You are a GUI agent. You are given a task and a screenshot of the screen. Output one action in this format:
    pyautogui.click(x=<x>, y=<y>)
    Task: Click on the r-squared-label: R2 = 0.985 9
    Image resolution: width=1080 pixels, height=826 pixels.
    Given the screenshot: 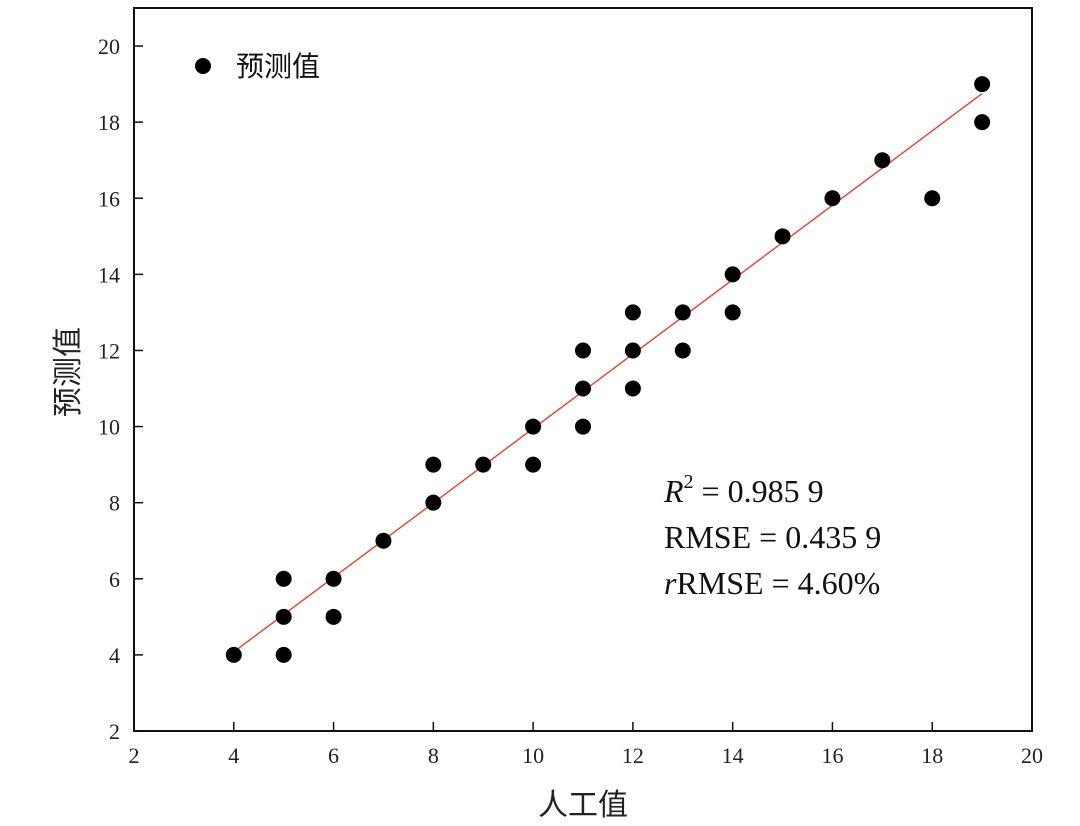 What is the action you would take?
    pyautogui.click(x=743, y=490)
    